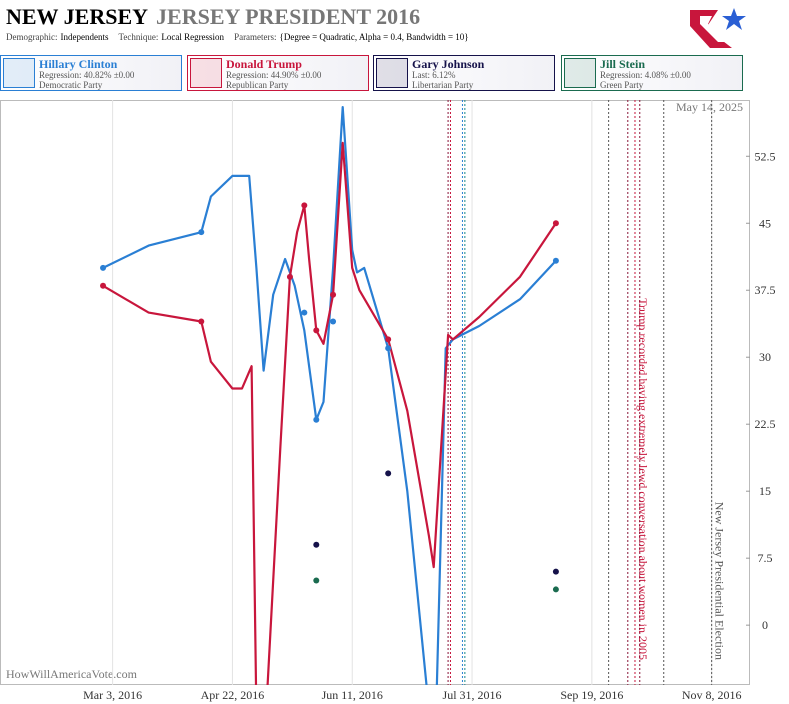  Describe the element at coordinates (255, 37) in the screenshot. I see `parameter-label: Parameters:` at that location.